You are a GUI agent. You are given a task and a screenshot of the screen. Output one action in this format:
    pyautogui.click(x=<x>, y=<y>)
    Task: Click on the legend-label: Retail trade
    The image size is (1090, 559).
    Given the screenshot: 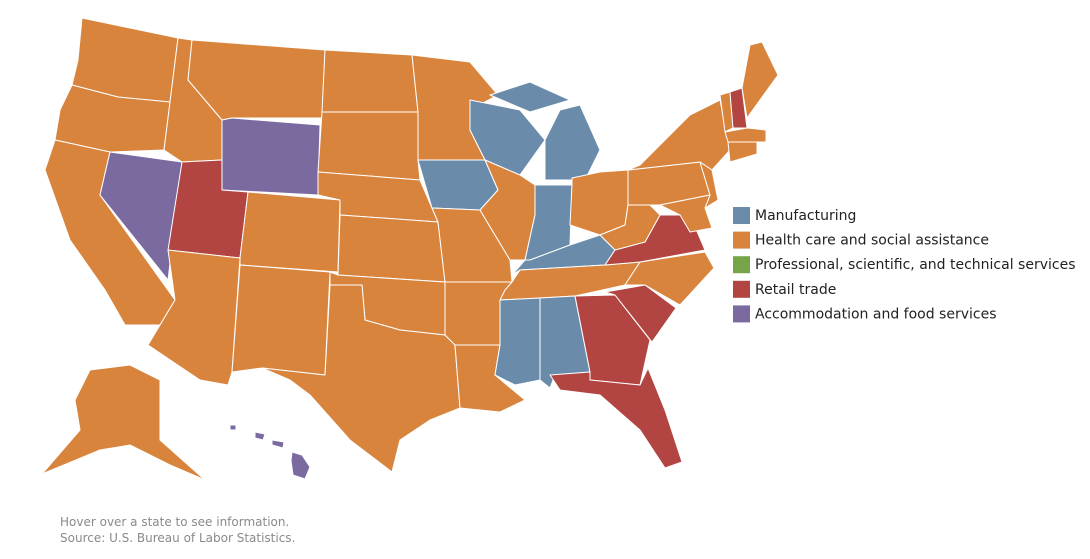 What is the action you would take?
    pyautogui.click(x=795, y=290)
    